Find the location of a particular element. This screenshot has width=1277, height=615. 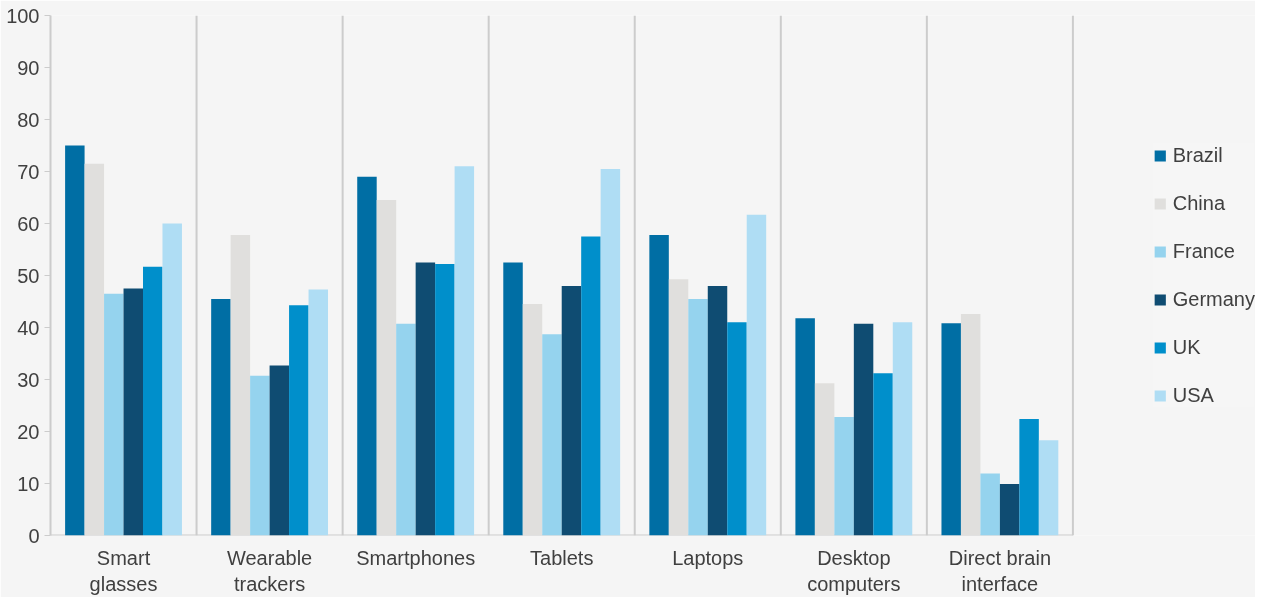

x-tick-label: Smartphones is located at coordinates (416, 557).